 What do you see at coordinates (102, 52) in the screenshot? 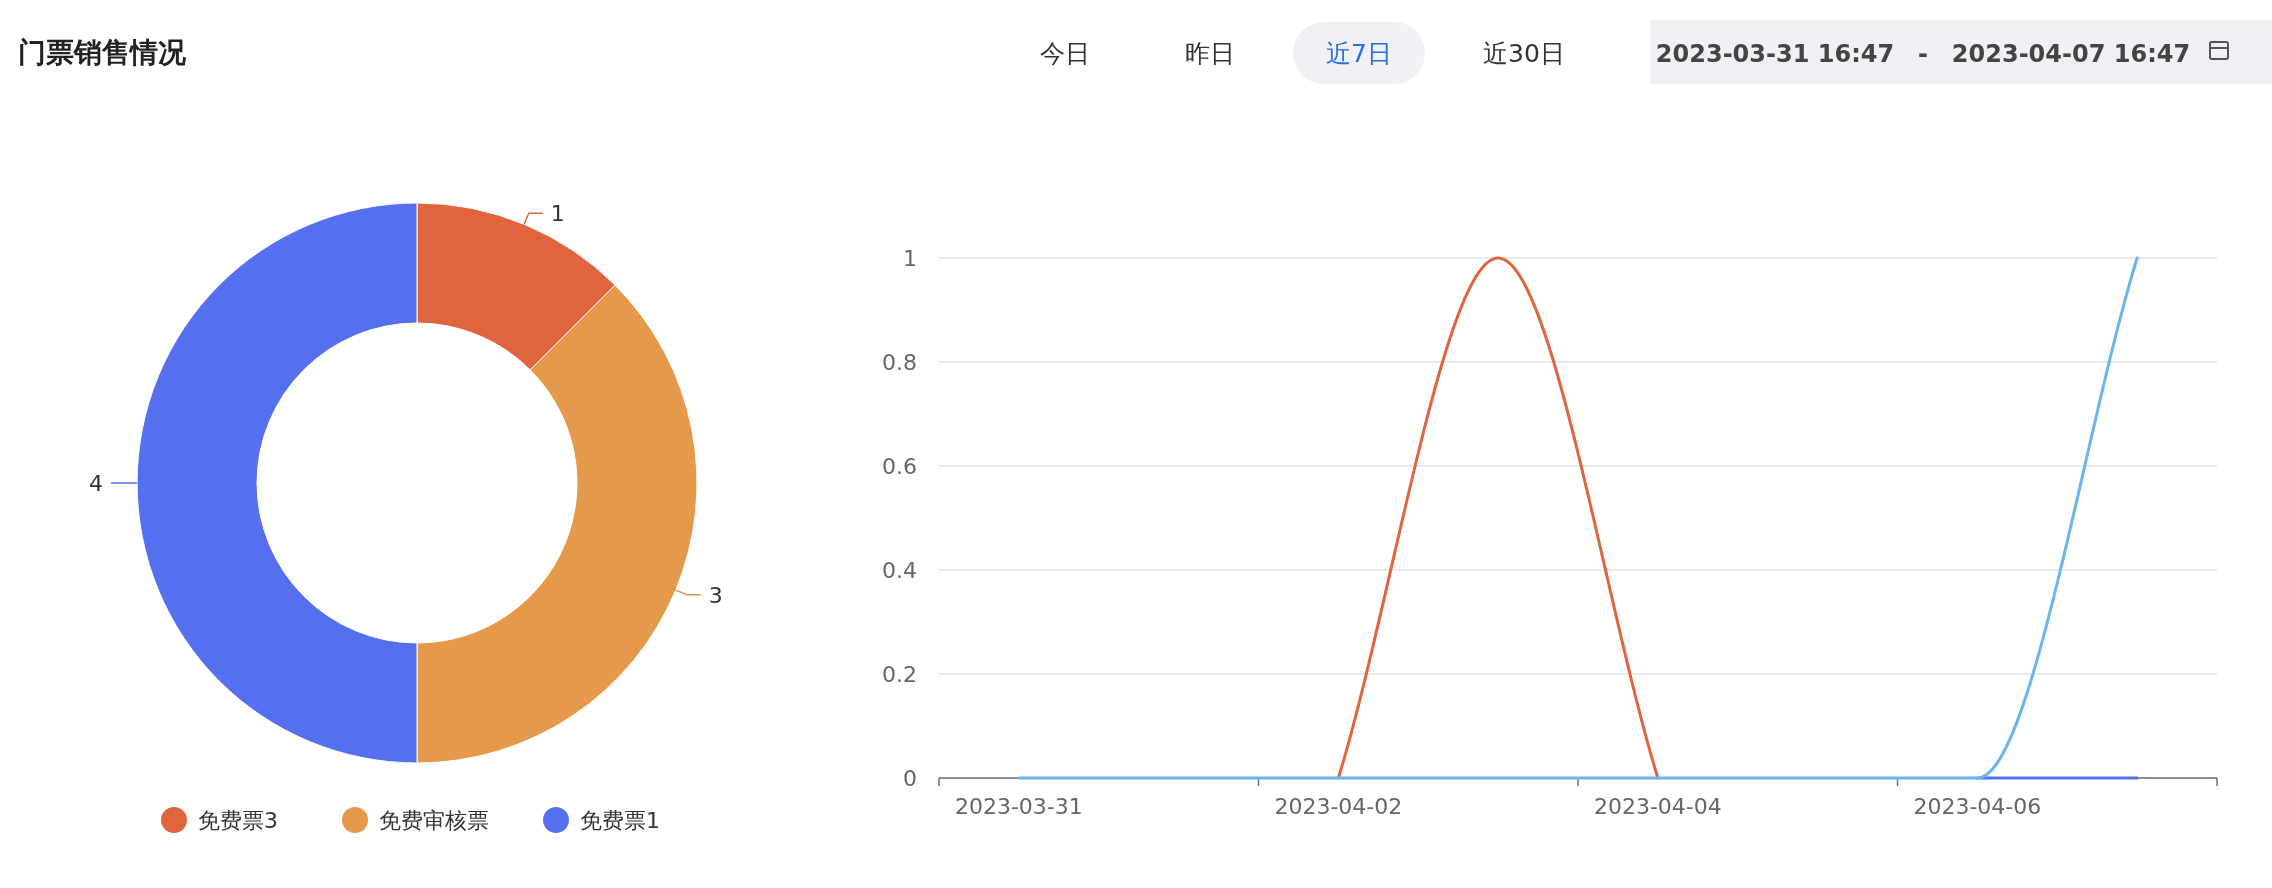
I see `chart-title: 门票销售情况` at bounding box center [102, 52].